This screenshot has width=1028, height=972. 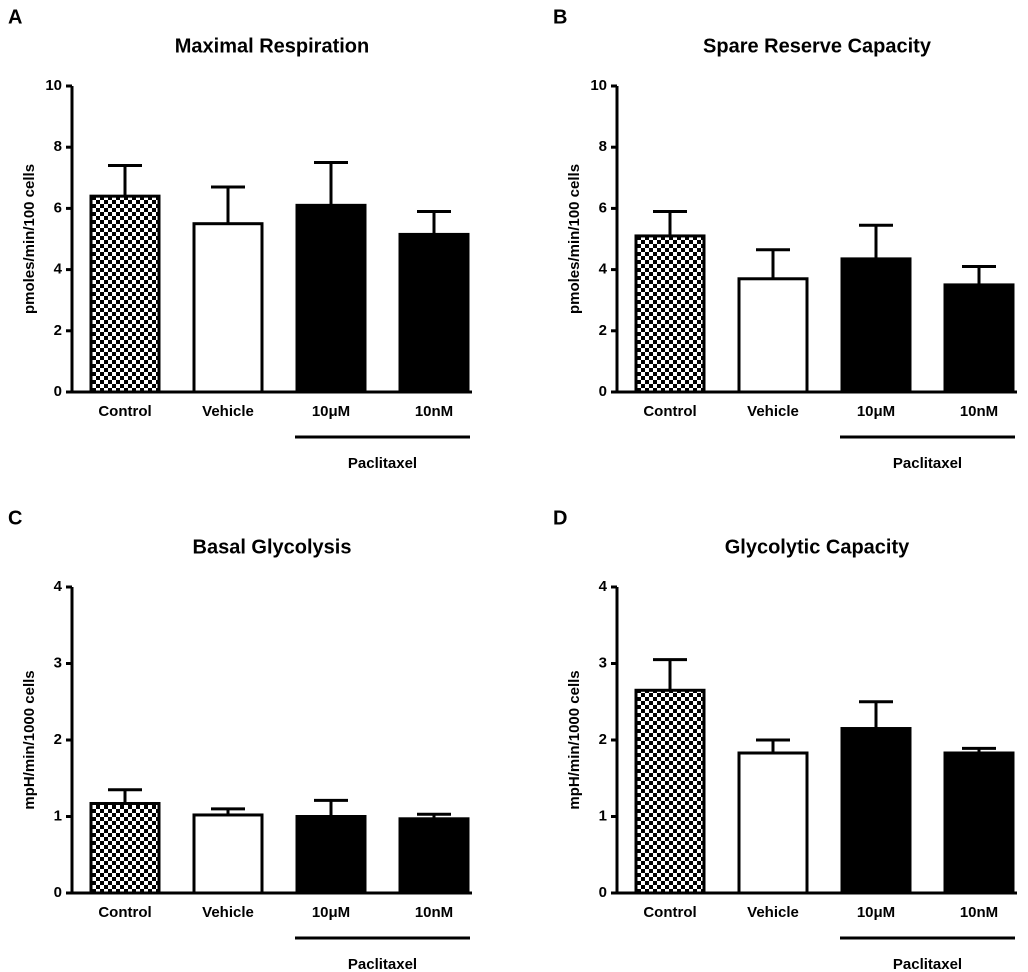 What do you see at coordinates (272, 46) in the screenshot?
I see `chart-title: Maximal Respiration` at bounding box center [272, 46].